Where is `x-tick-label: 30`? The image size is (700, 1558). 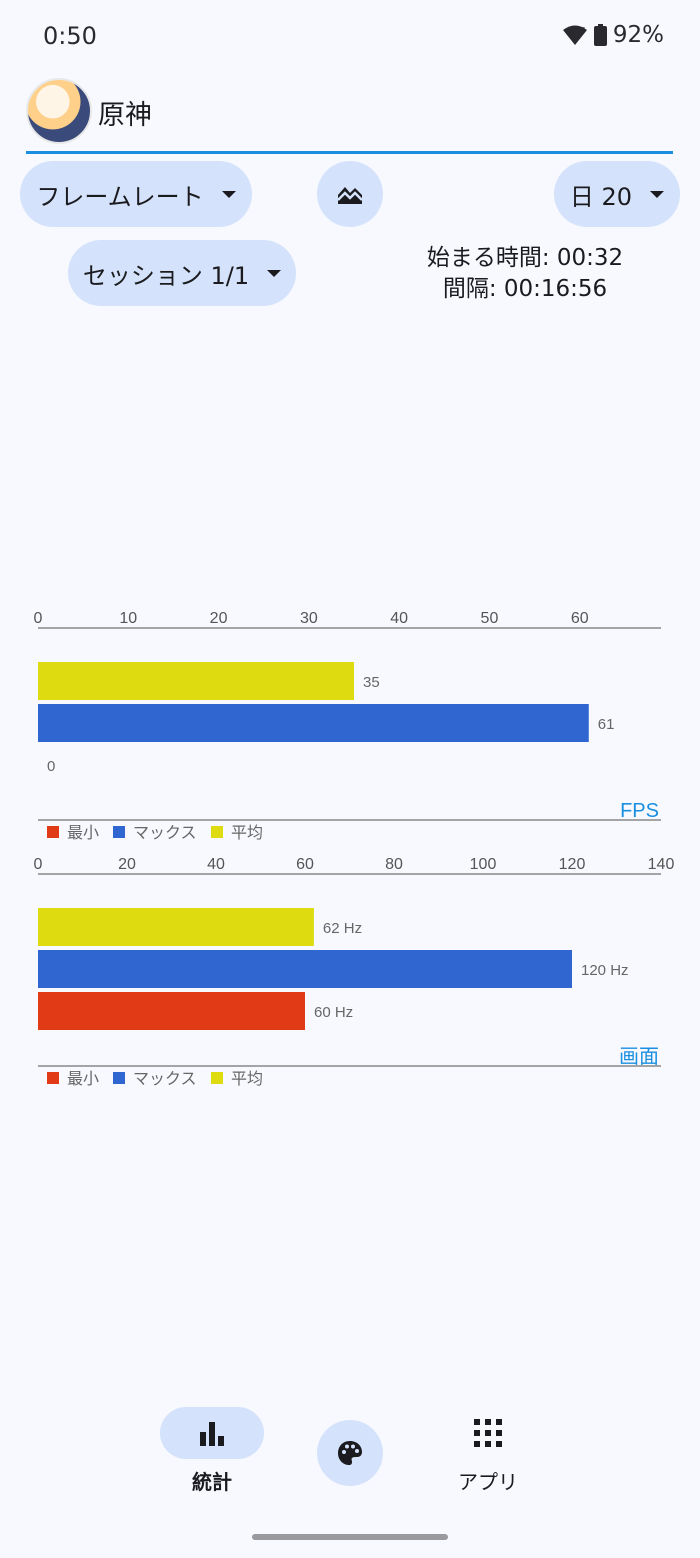 x-tick-label: 30 is located at coordinates (309, 618).